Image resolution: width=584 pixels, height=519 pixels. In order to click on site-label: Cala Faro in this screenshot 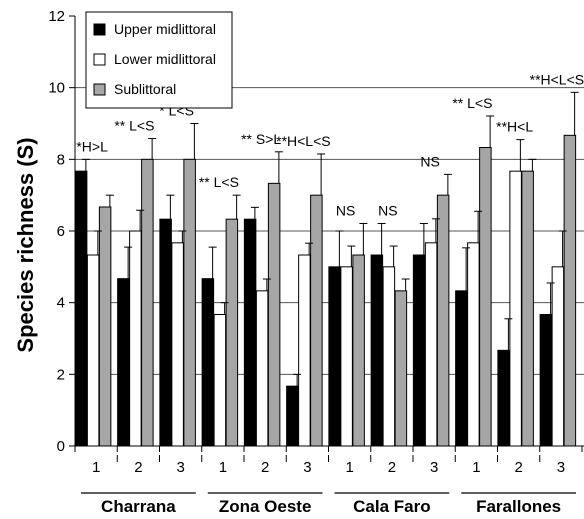, I will do `click(391, 506)`.